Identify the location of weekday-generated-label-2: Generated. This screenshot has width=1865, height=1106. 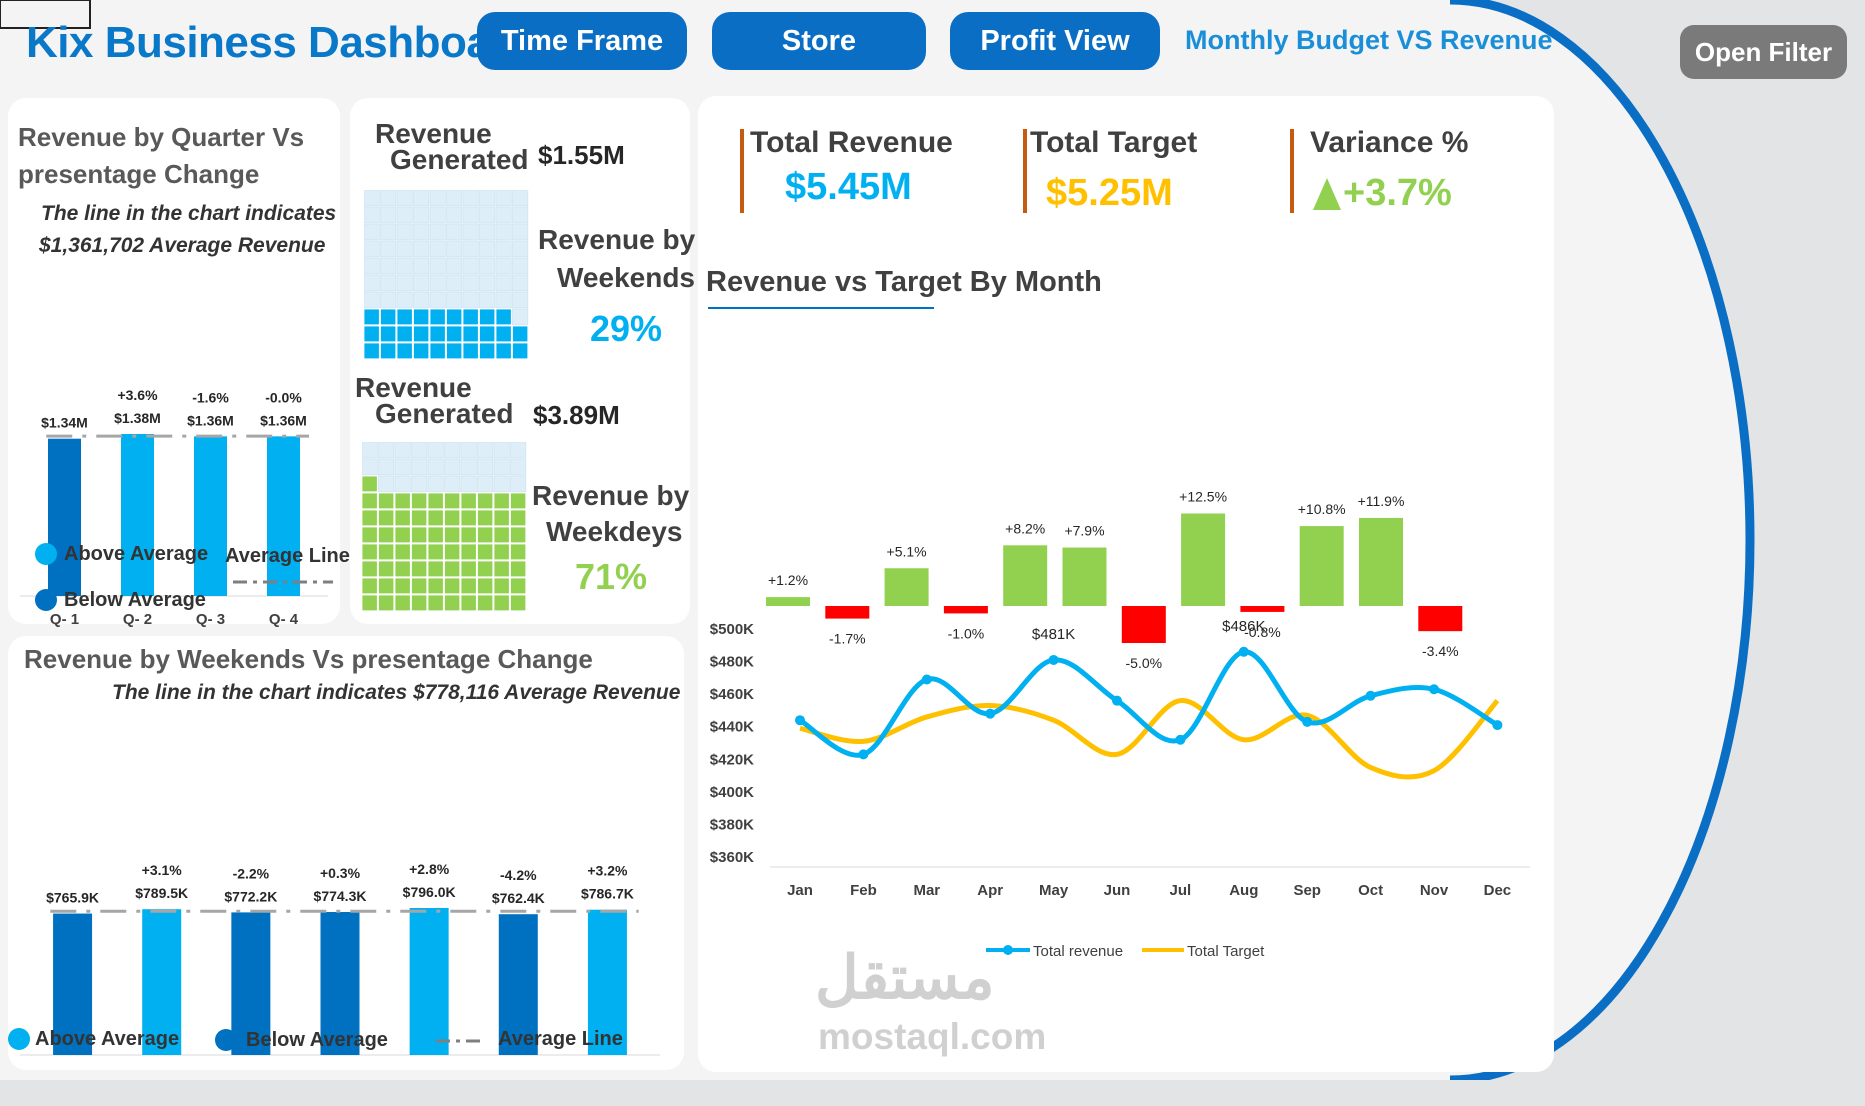
(444, 413).